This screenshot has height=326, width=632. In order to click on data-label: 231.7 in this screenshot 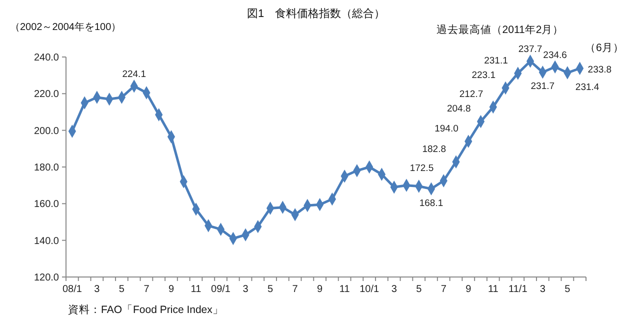, I will do `click(542, 86)`.